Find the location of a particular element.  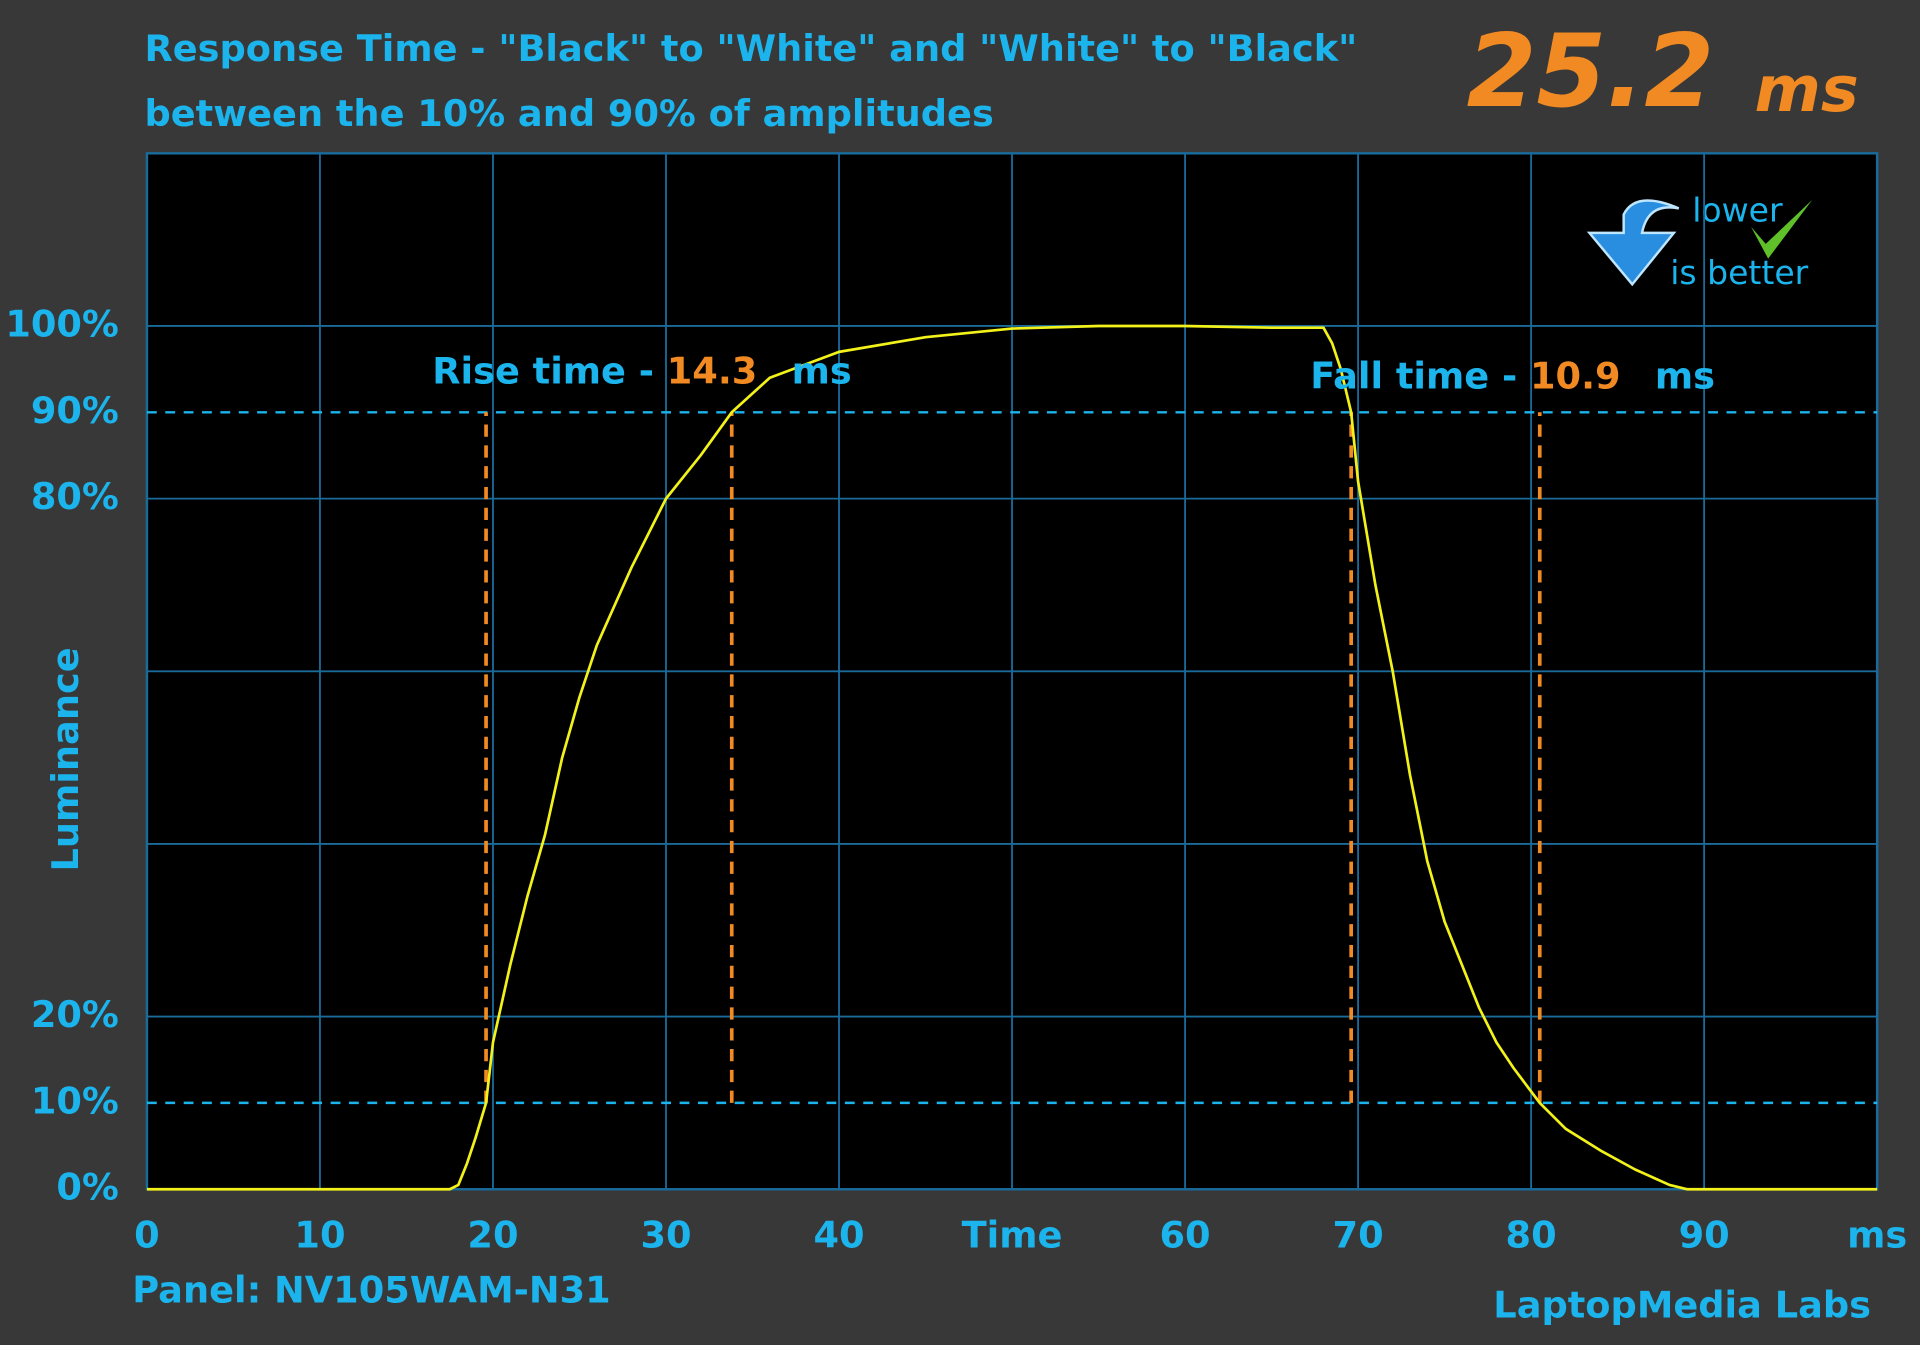

result-unit: ms is located at coordinates (1807, 90).